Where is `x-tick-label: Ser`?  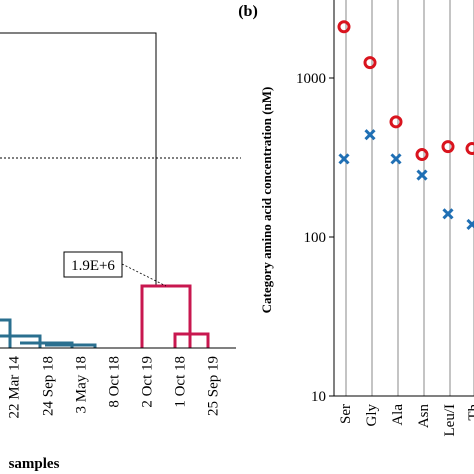
x-tick-label: Ser is located at coordinates (346, 414).